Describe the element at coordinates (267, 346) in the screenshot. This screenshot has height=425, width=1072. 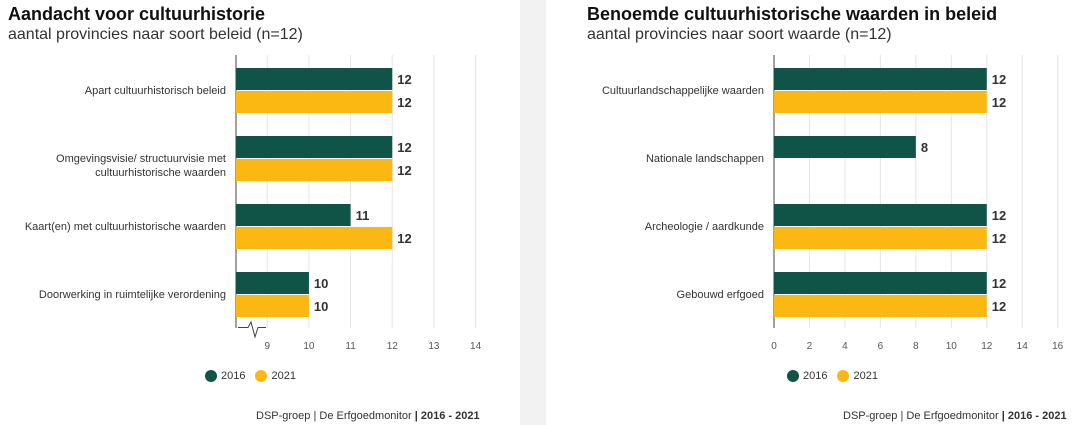
I see `x-tick-label: 9` at that location.